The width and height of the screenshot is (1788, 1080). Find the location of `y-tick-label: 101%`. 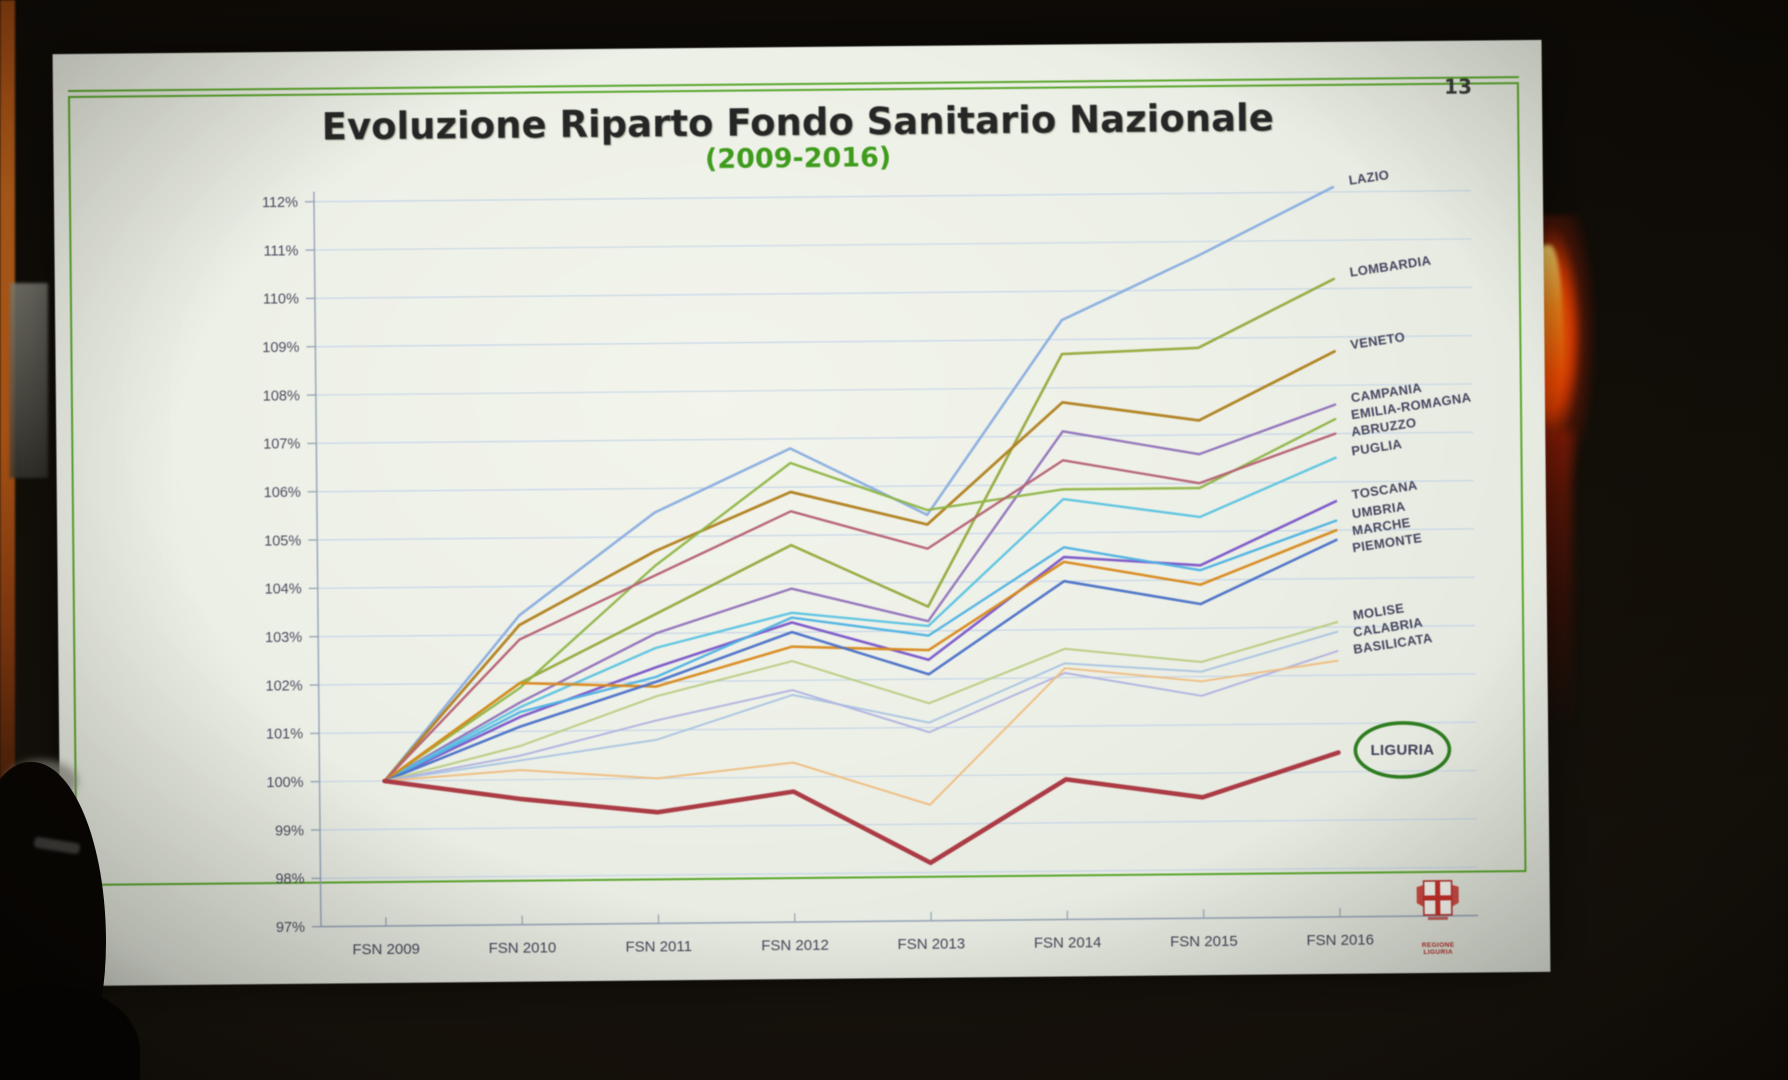

y-tick-label: 101% is located at coordinates (284, 734).